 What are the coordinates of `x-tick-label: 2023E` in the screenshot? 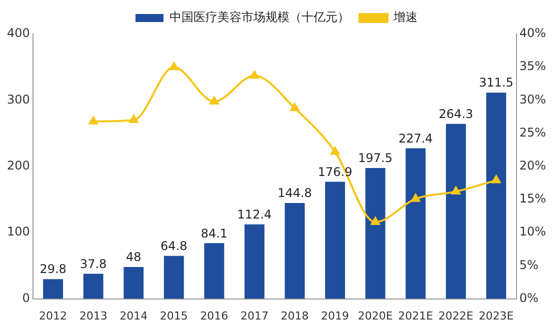 It's located at (496, 315).